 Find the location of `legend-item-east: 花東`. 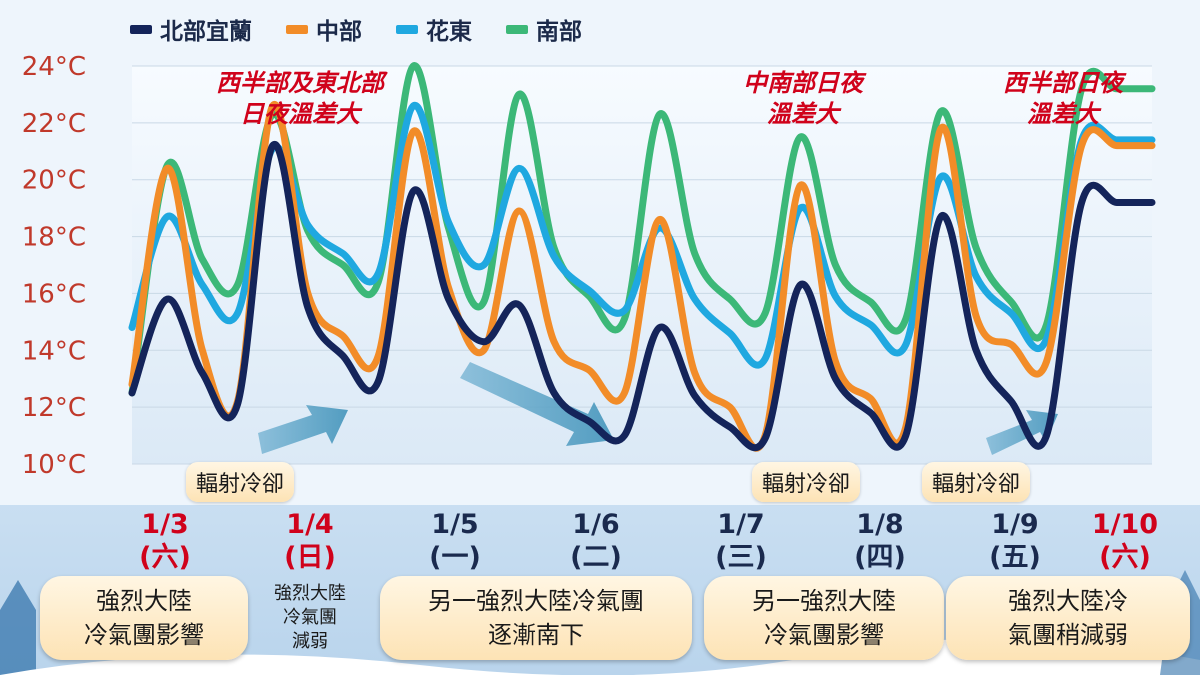

legend-item-east: 花東 is located at coordinates (434, 29).